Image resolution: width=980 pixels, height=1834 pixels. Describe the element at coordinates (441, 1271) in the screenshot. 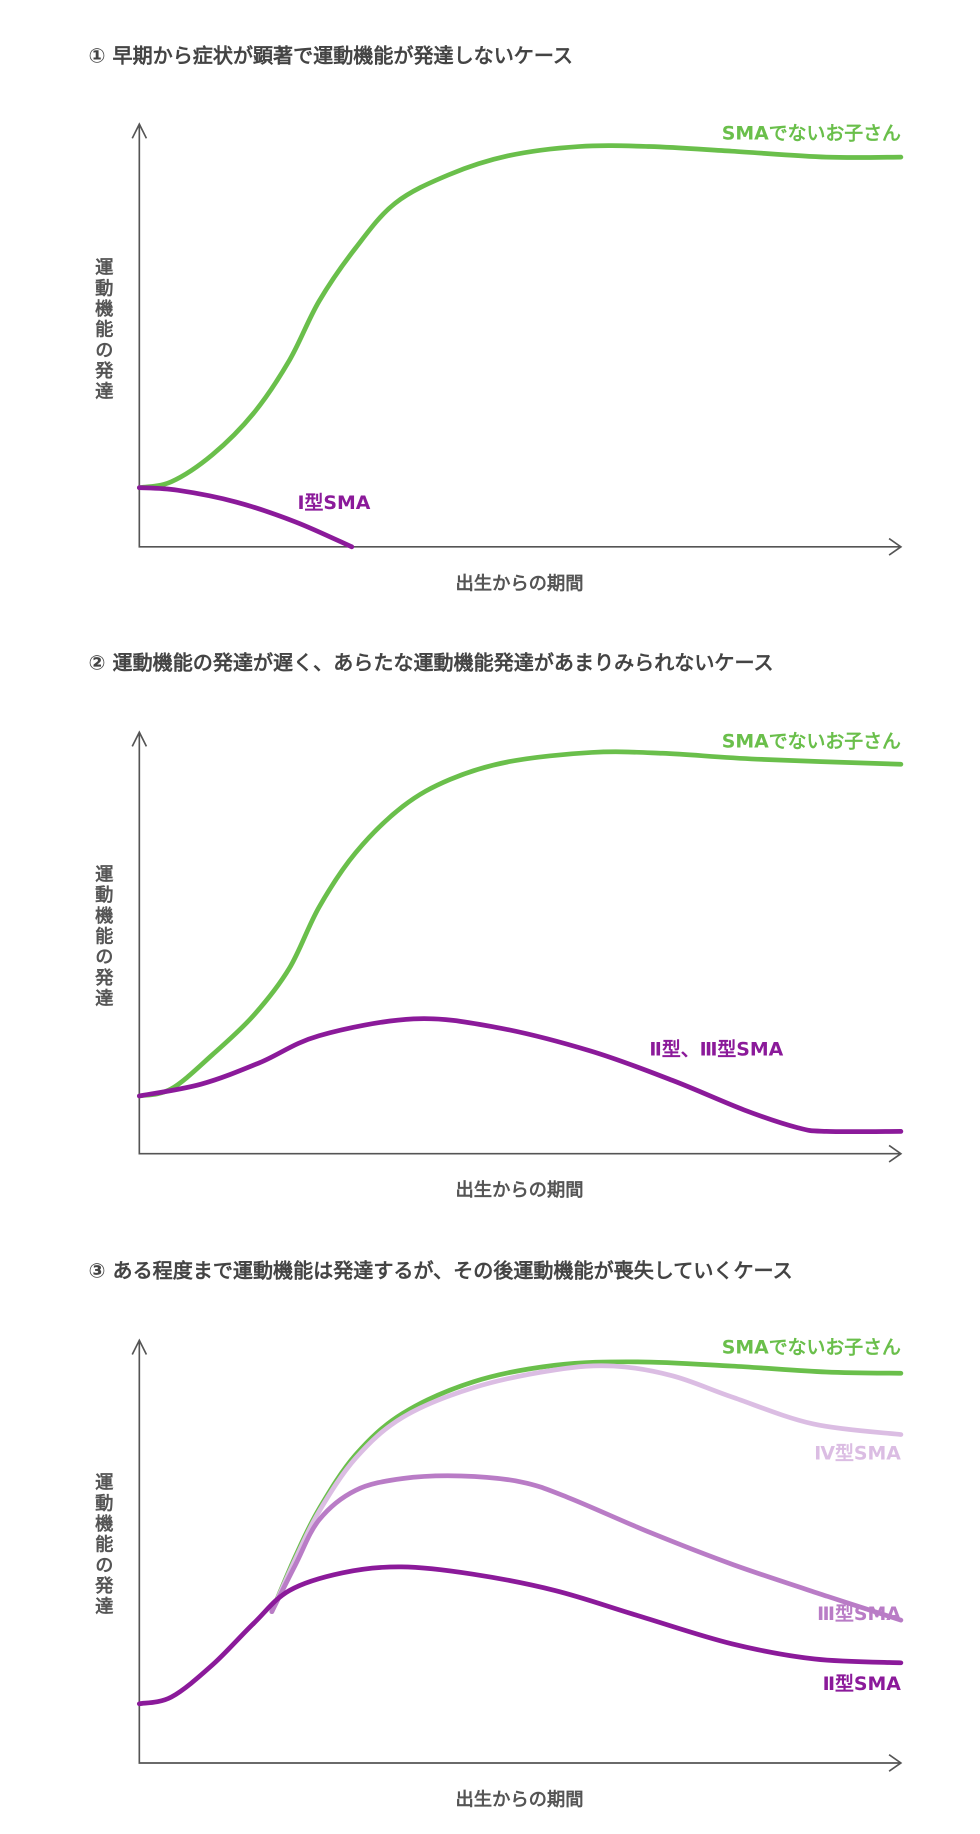

I see `chart-title: ③ ある程度まで運動機能は発達するが、その後運動機能が喪失していくケース` at that location.